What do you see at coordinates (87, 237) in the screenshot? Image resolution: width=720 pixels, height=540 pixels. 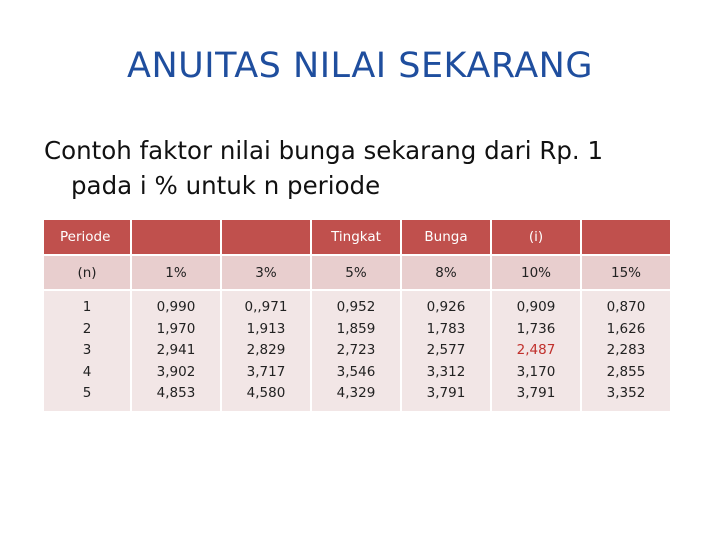 I see `header-periode: Periode` at bounding box center [87, 237].